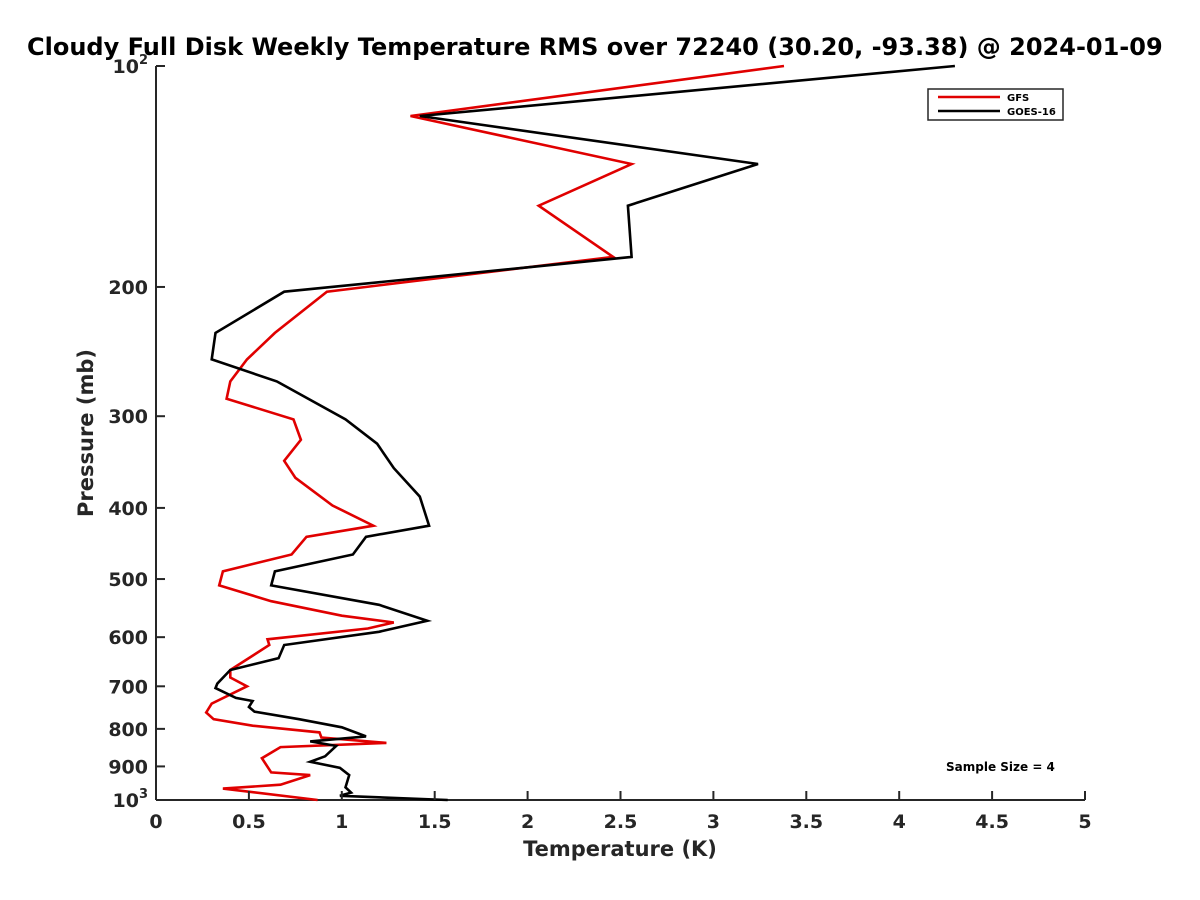 This screenshot has height=900, width=1200. Describe the element at coordinates (1084, 822) in the screenshot. I see `x-tick-label: 5` at that location.